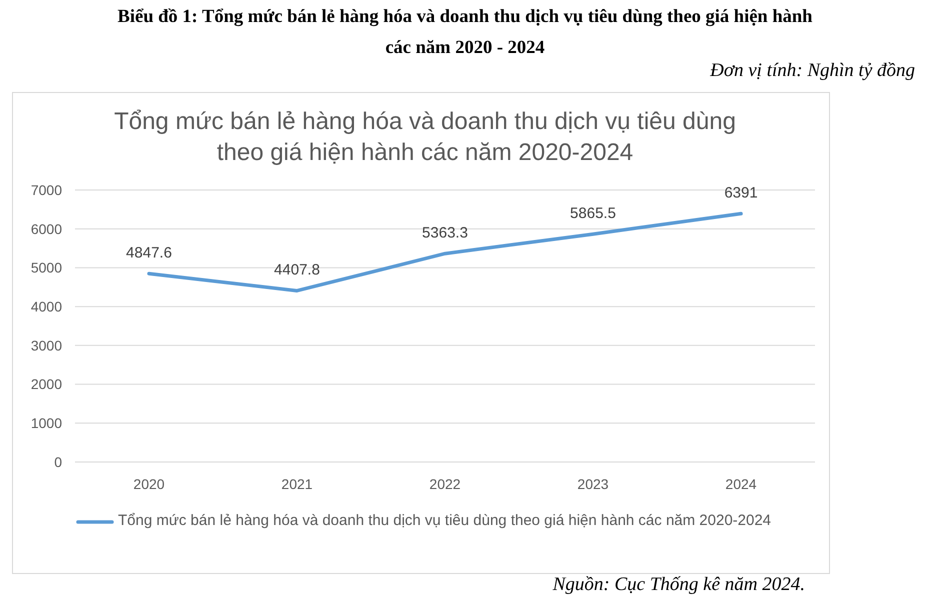 The height and width of the screenshot is (604, 925). I want to click on data-label: 4847.6, so click(149, 253).